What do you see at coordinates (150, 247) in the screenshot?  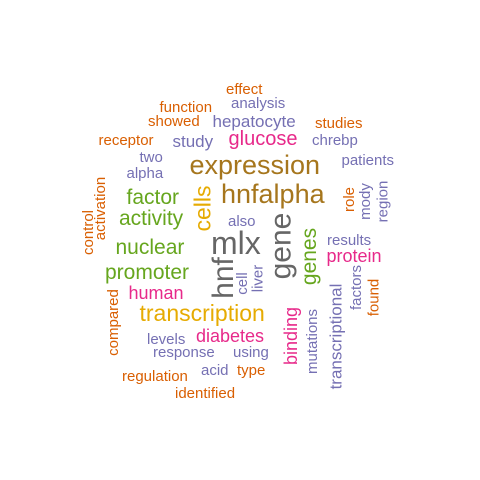 I see `word-nuclear: nuclear` at bounding box center [150, 247].